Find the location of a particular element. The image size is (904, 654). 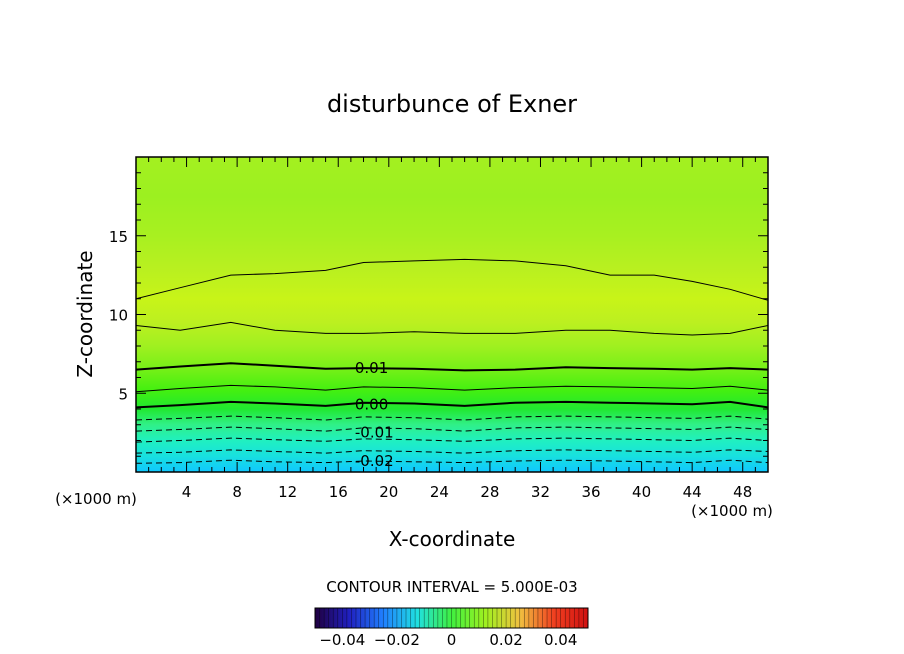

colorbar-tick-label: 0.04 is located at coordinates (560, 640).